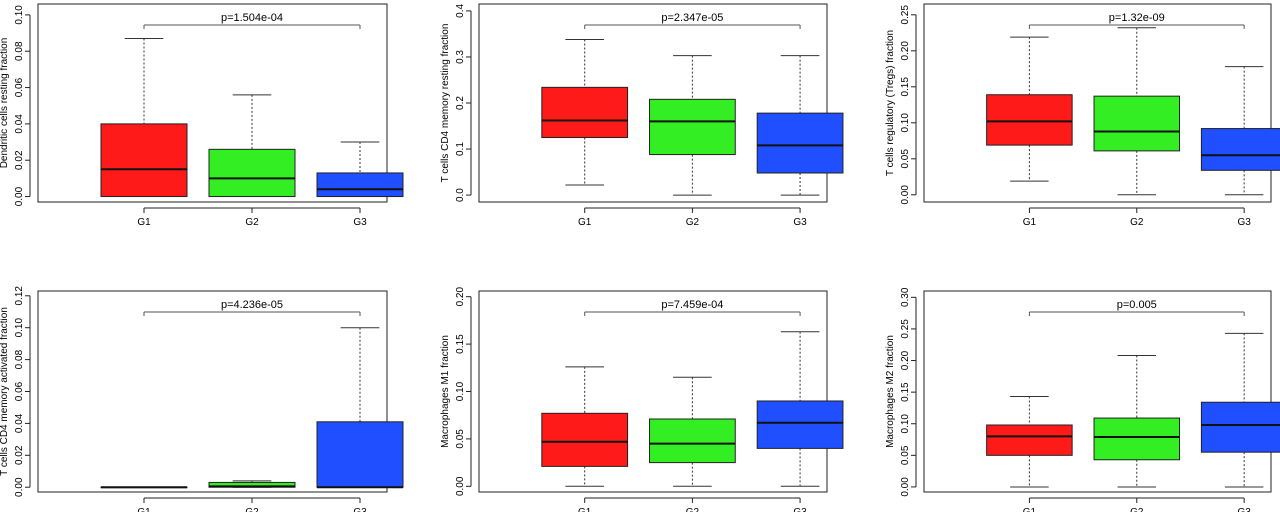 The height and width of the screenshot is (512, 1280). What do you see at coordinates (1137, 305) in the screenshot?
I see `pvalue-label: p=0.005` at bounding box center [1137, 305].